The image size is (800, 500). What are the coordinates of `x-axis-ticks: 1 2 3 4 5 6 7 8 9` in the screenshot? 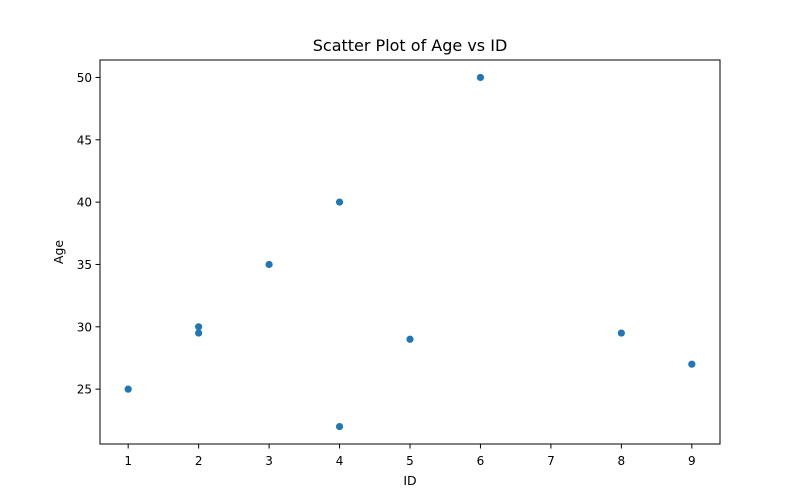 It's located at (410, 456).